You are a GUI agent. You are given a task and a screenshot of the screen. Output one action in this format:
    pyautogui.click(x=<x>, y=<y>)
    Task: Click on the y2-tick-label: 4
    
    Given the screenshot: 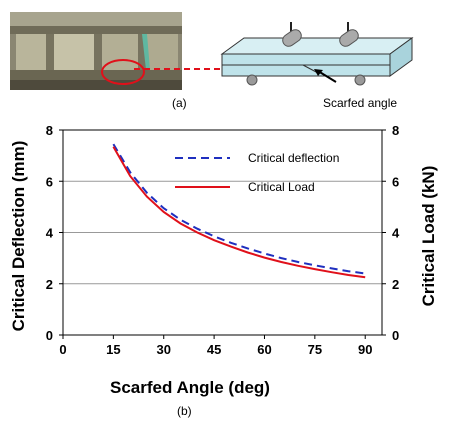 What is the action you would take?
    pyautogui.click(x=396, y=233)
    